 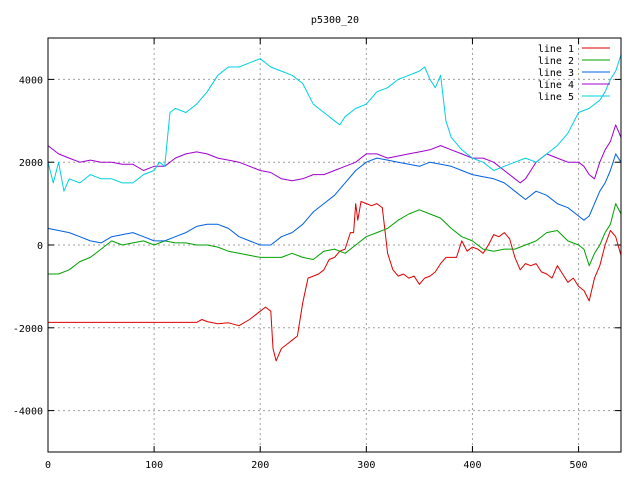 What do you see at coordinates (335, 20) in the screenshot?
I see `chart-title: p5300_20` at bounding box center [335, 20].